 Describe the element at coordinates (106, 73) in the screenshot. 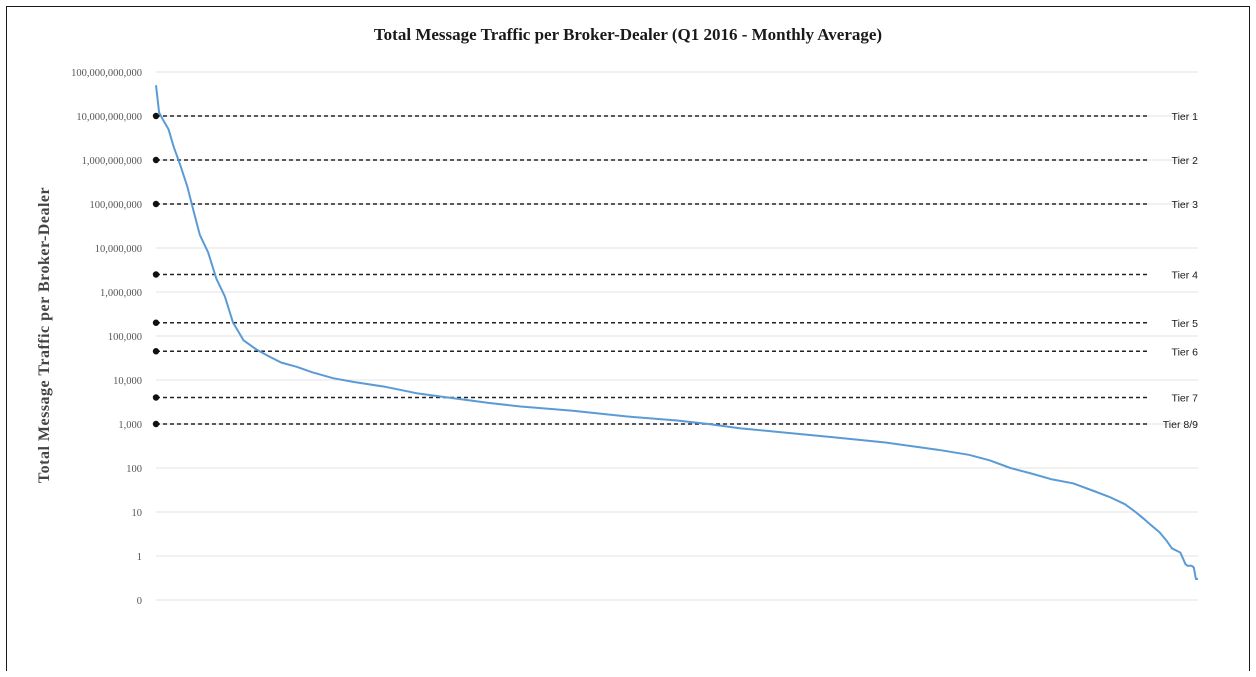

I see `y-tick-label: 100,000,000,000` at that location.